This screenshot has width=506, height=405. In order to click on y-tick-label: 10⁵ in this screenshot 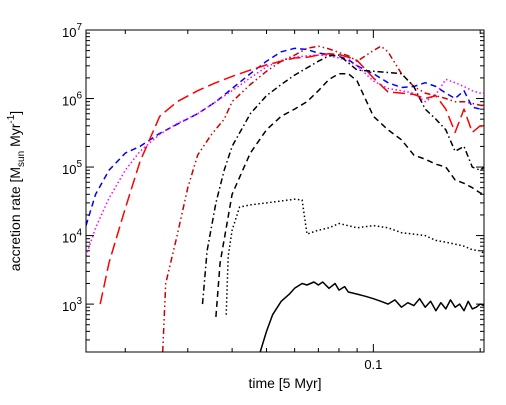, I will do `click(72, 168)`.